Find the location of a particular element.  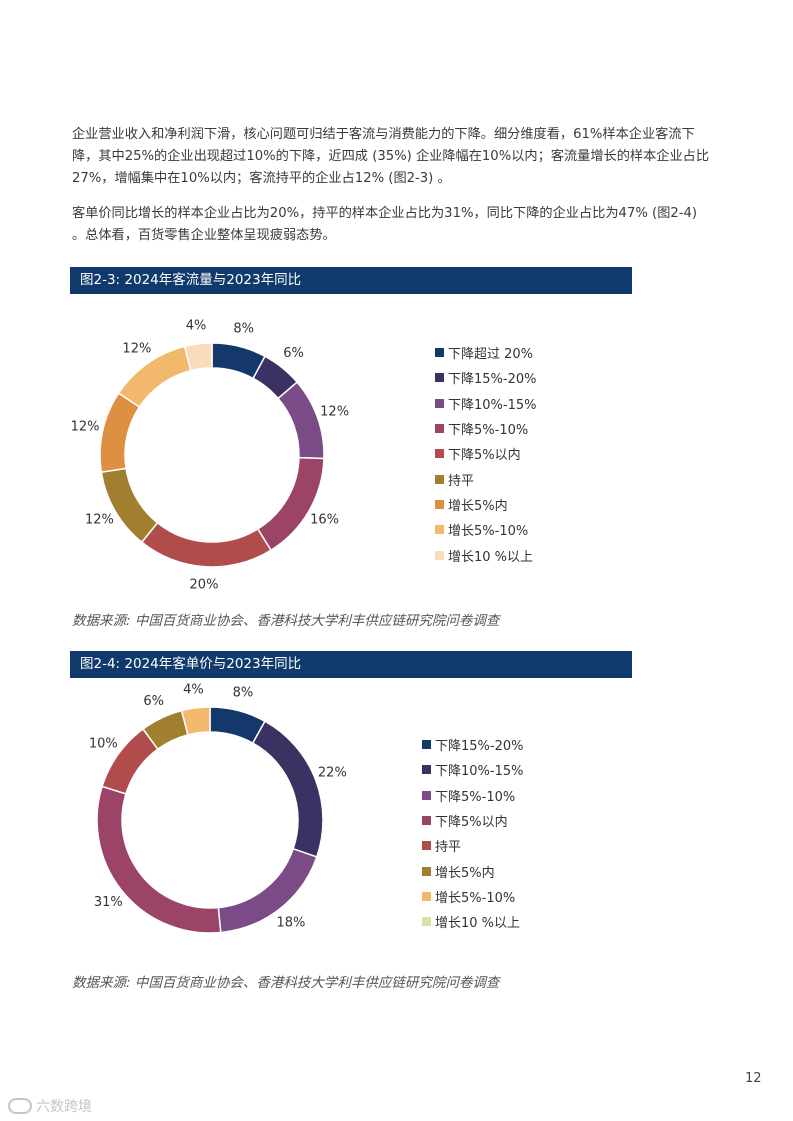

legend2-item-2: 下降5%-10% is located at coordinates (472, 795).